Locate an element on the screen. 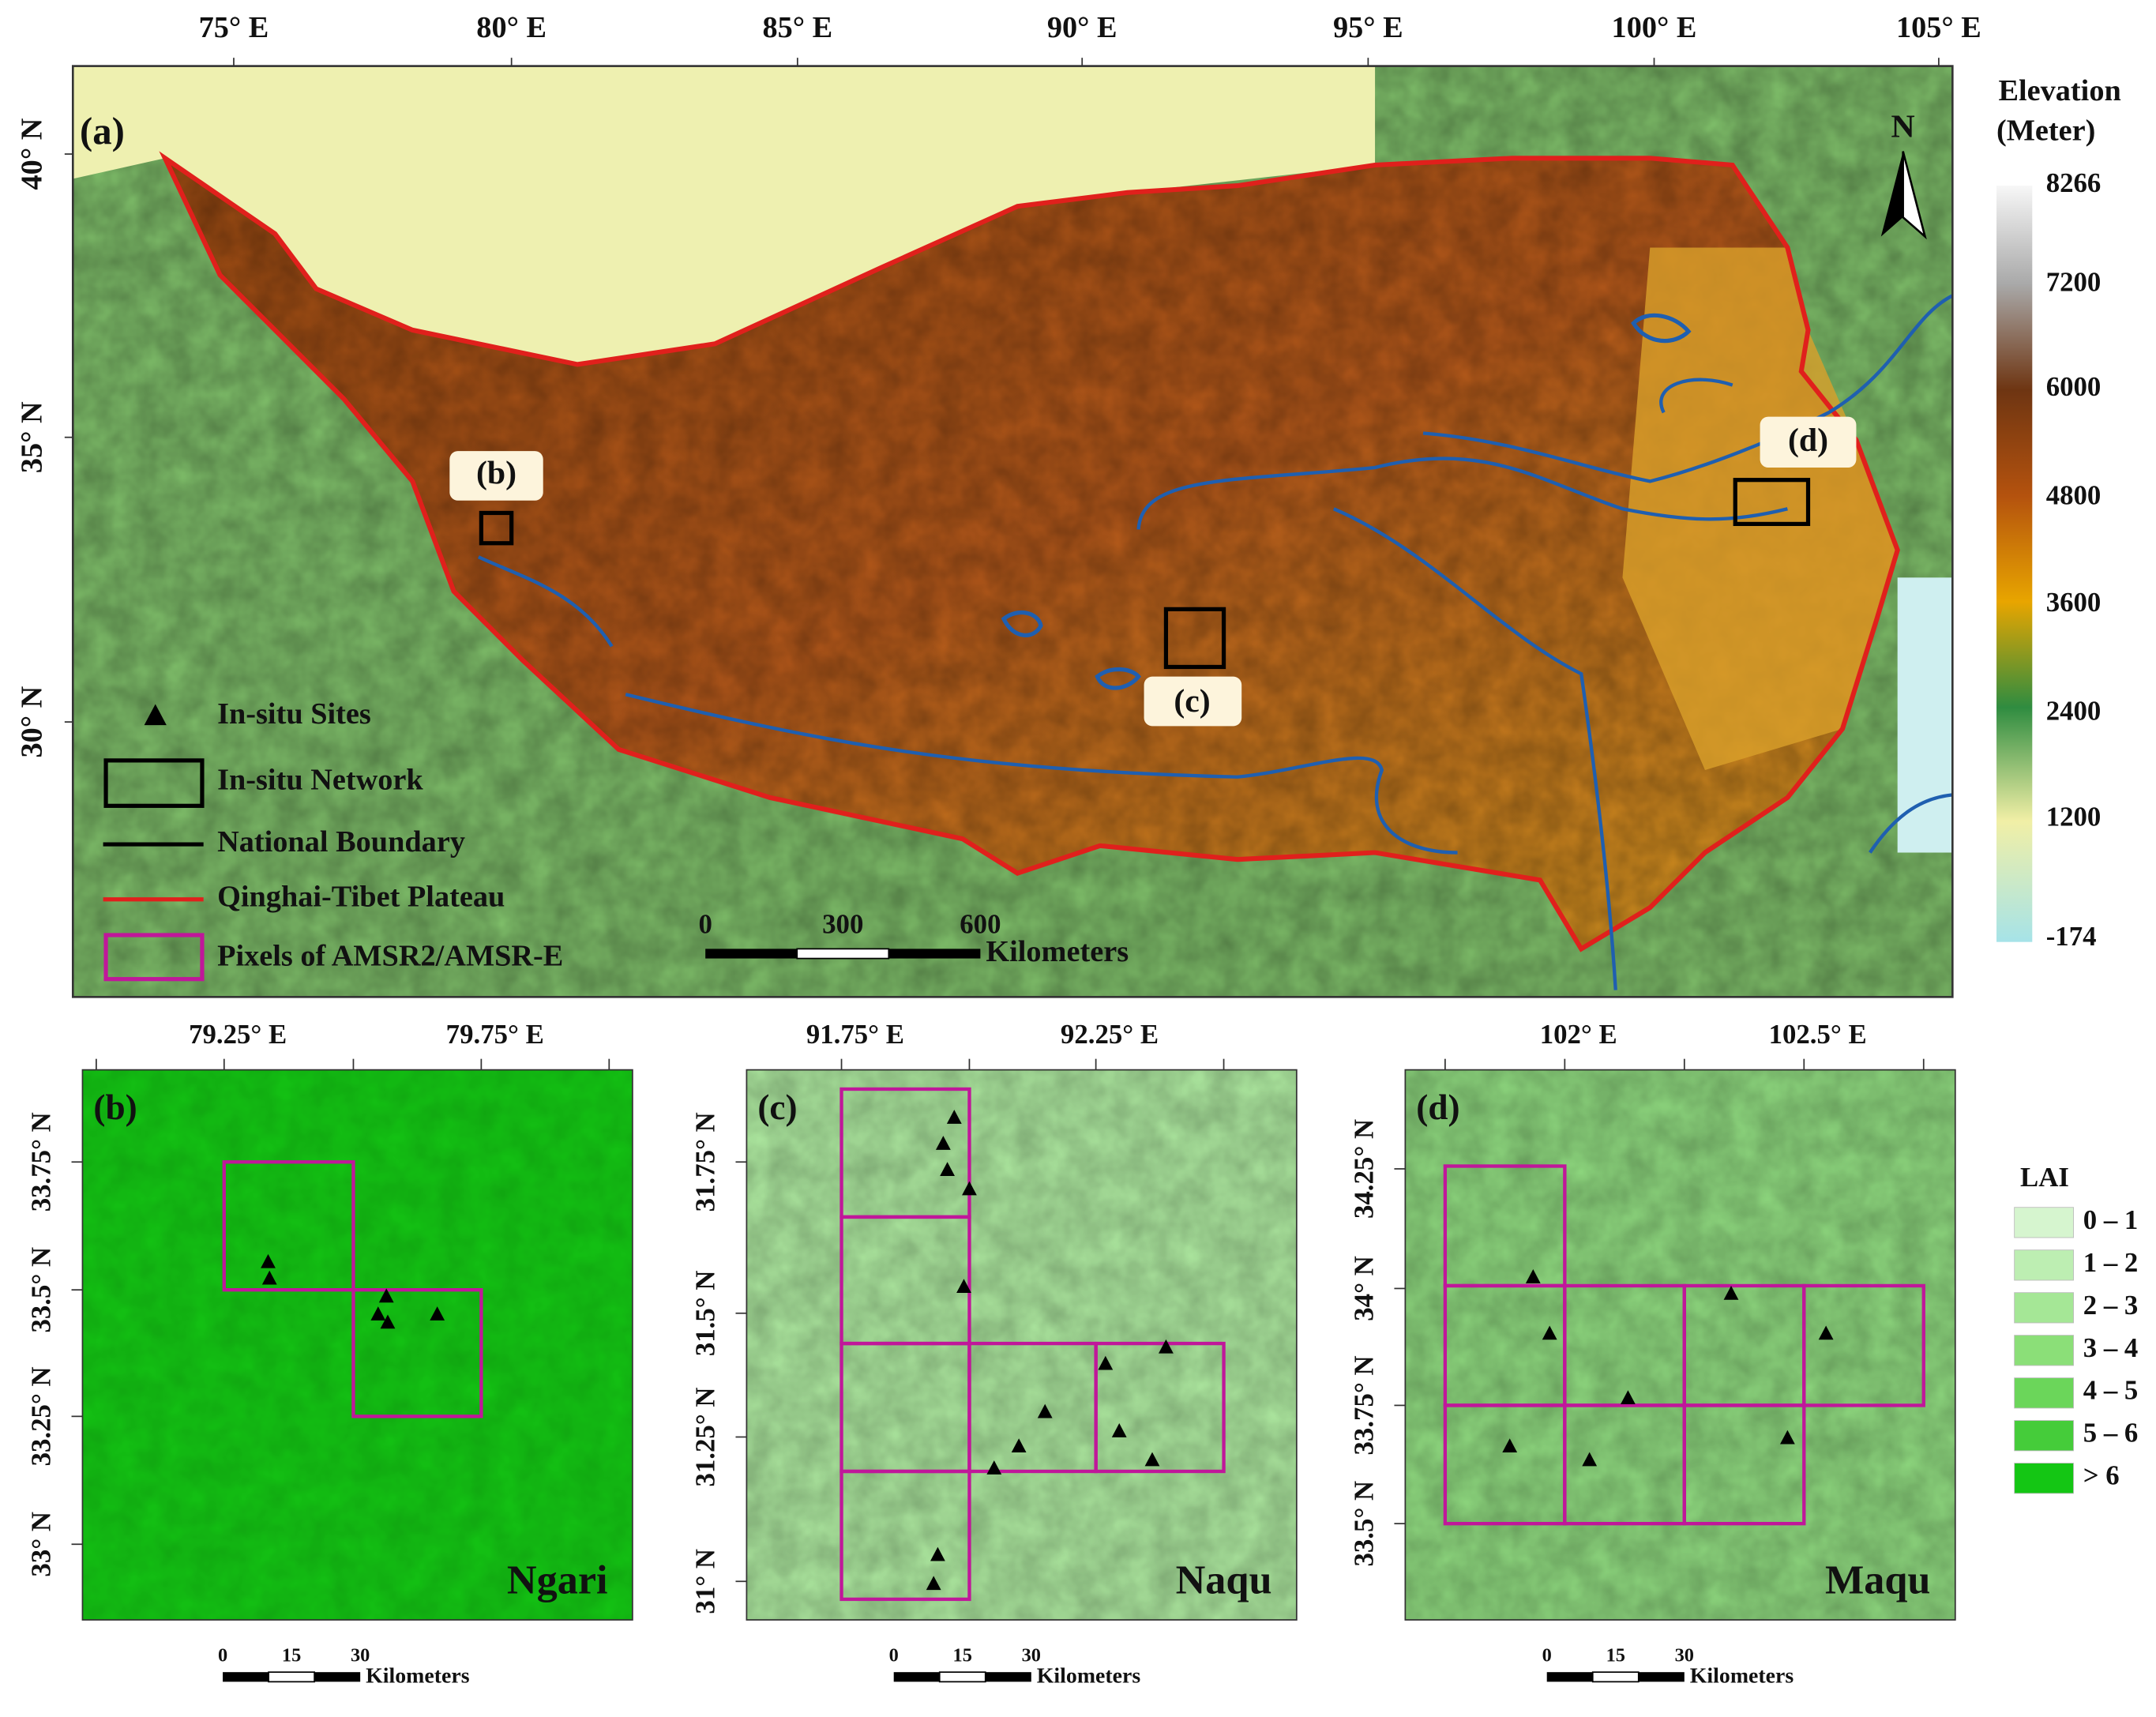  legend-network is located at coordinates (154, 783).